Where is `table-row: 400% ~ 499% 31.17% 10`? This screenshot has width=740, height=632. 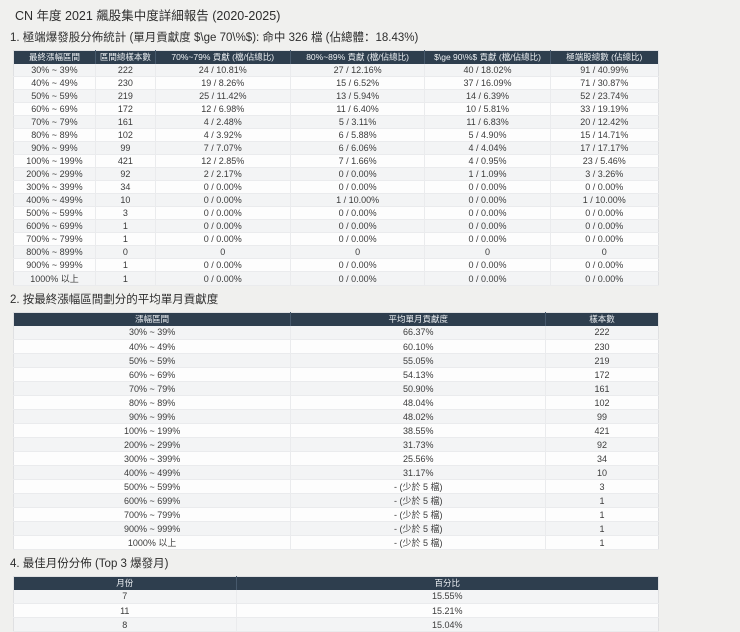
table-row: 400% ~ 499% 31.17% 10 is located at coordinates (336, 472).